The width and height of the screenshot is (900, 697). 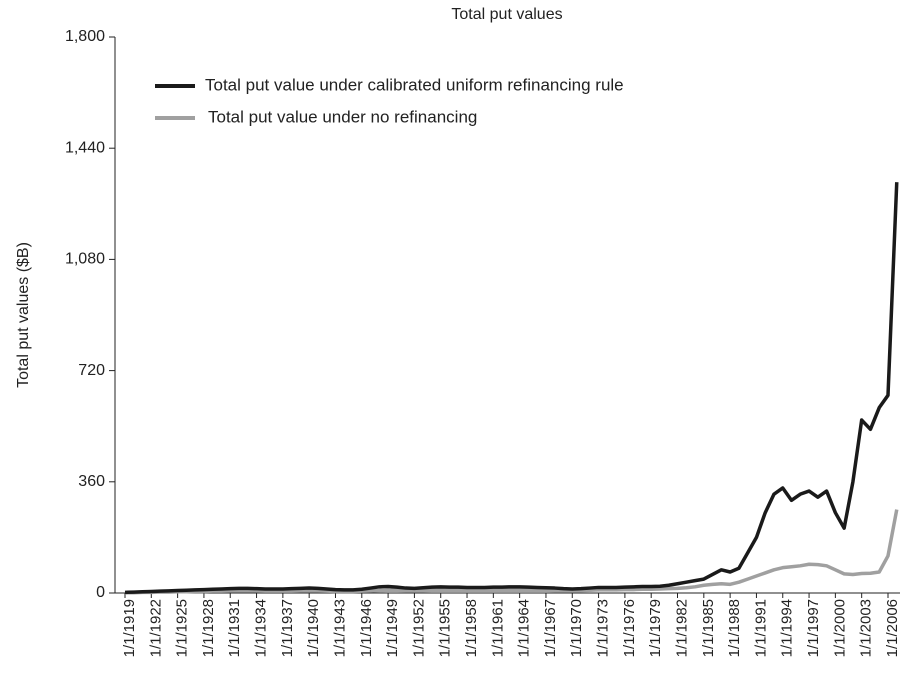 What do you see at coordinates (85, 147) in the screenshot?
I see `y-tick-label: 1,440` at bounding box center [85, 147].